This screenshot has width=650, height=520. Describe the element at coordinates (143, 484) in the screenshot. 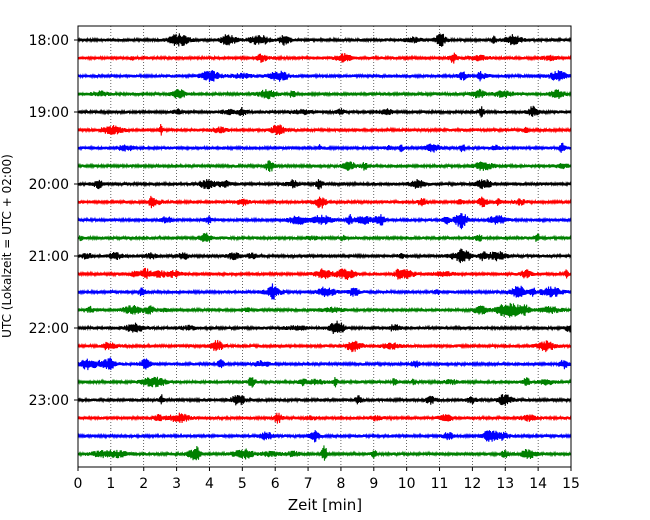

I see `x-tick-label: 2` at that location.